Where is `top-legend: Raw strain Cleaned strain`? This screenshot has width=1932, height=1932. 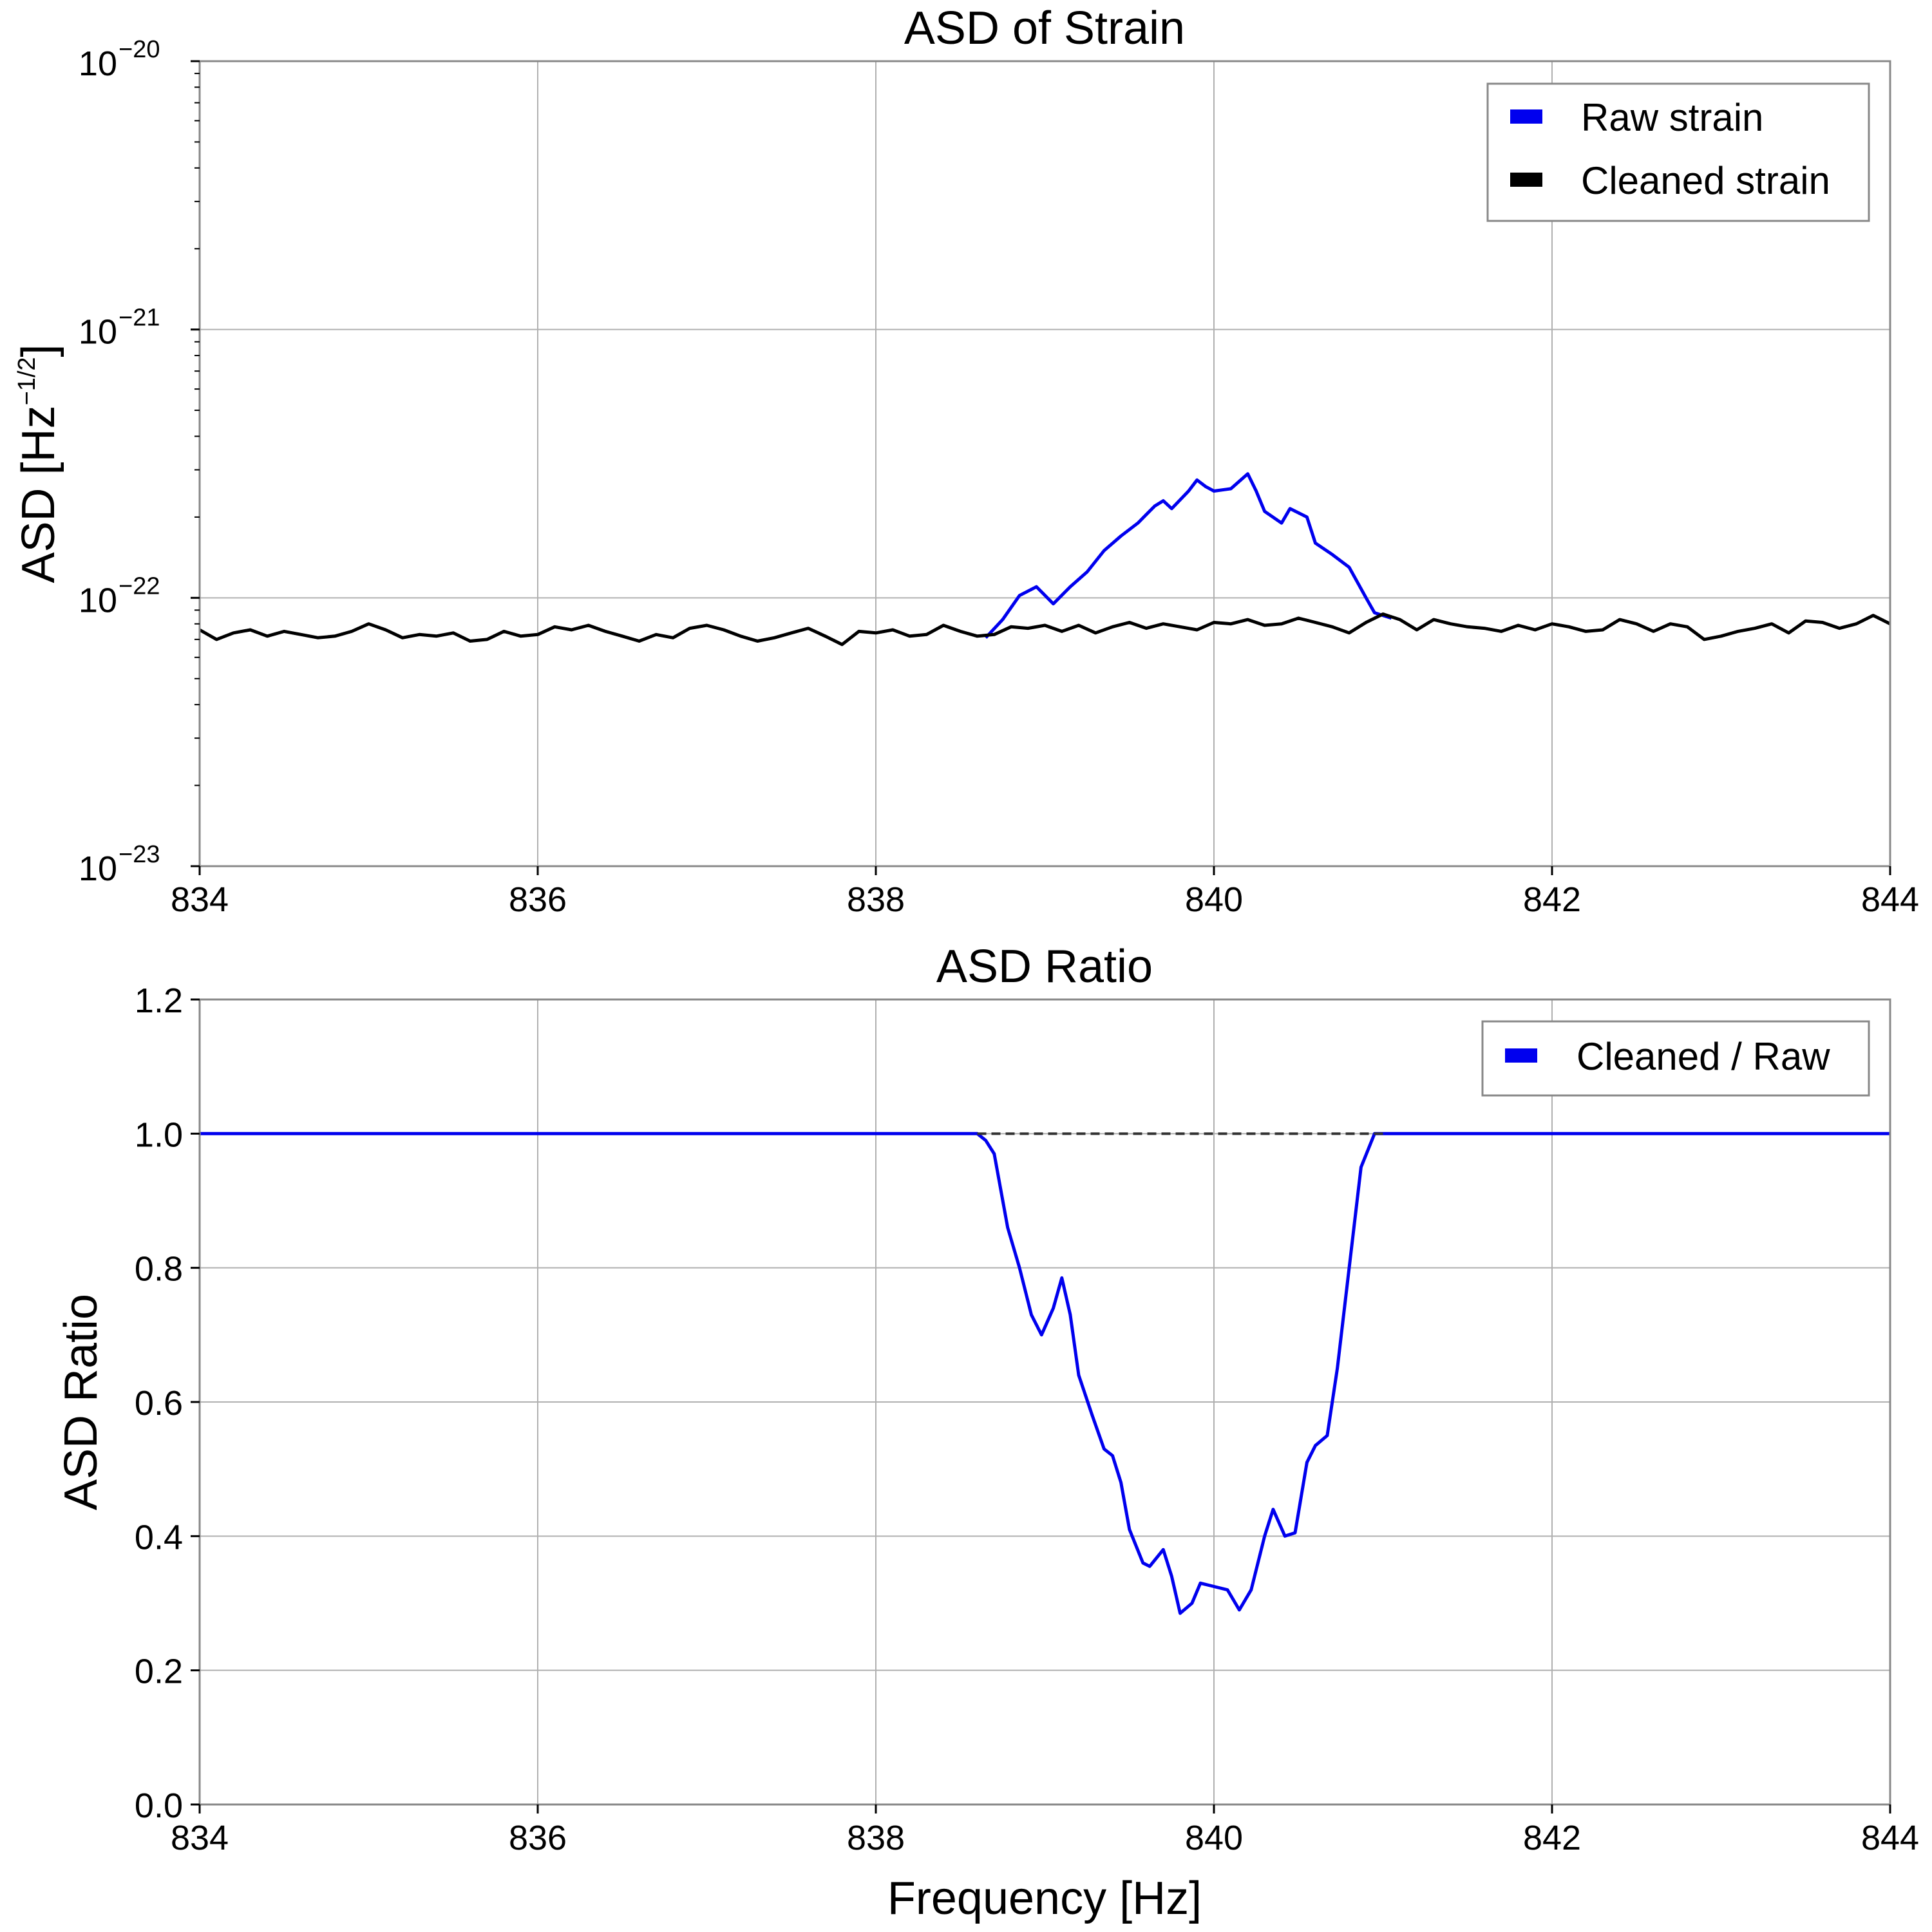 top-legend: Raw strain Cleaned strain is located at coordinates (1678, 152).